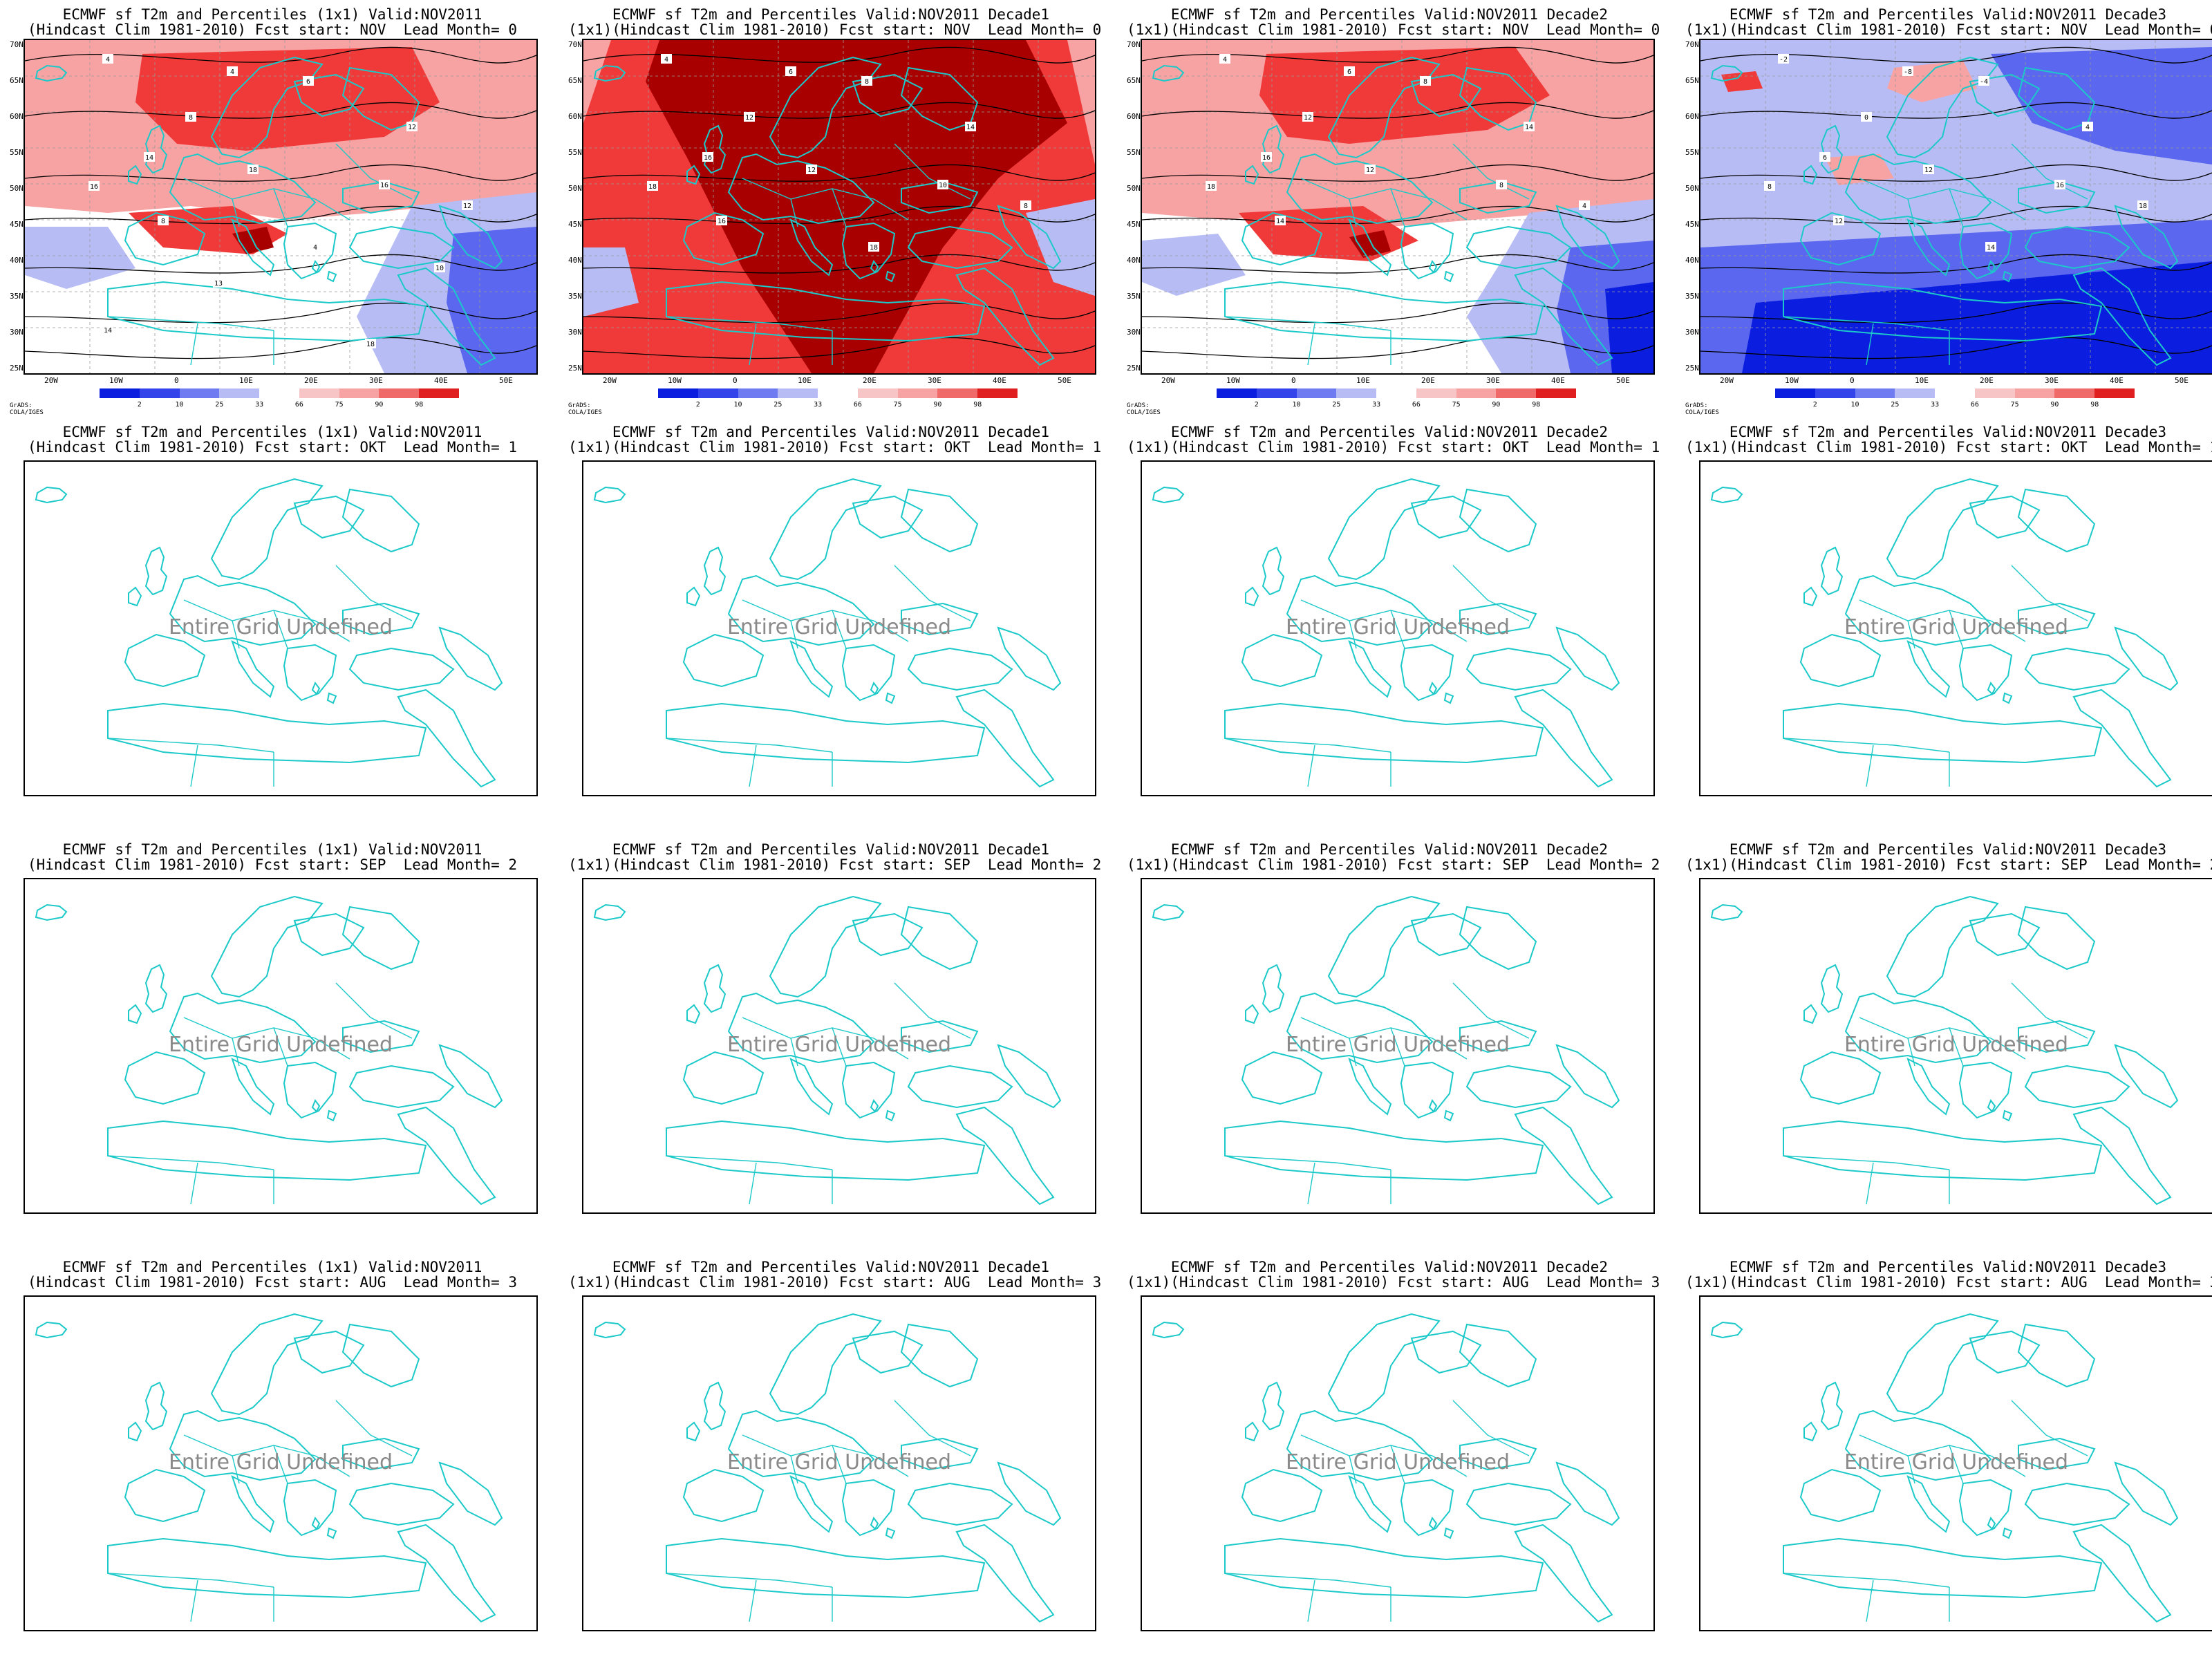  What do you see at coordinates (1134, 296) in the screenshot?
I see `latitude-tick-label: 35N` at bounding box center [1134, 296].